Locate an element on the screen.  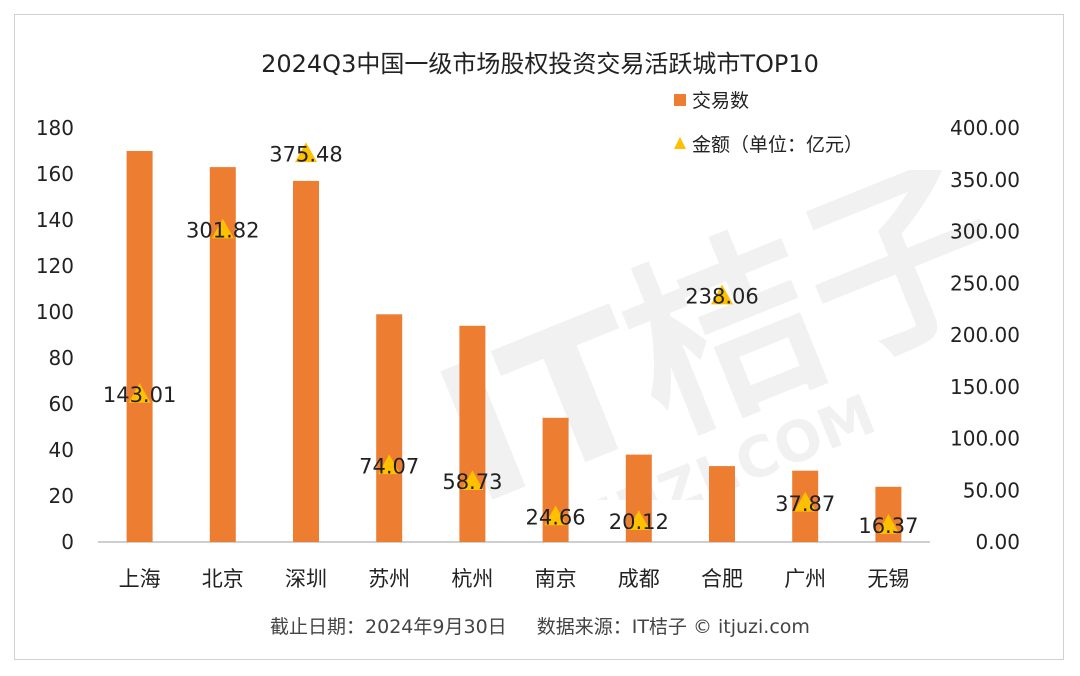
category-labels: 上海 北京 深圳 苏州 杭州 南京 成都 合肥 广州 无锡 is located at coordinates (514, 579).